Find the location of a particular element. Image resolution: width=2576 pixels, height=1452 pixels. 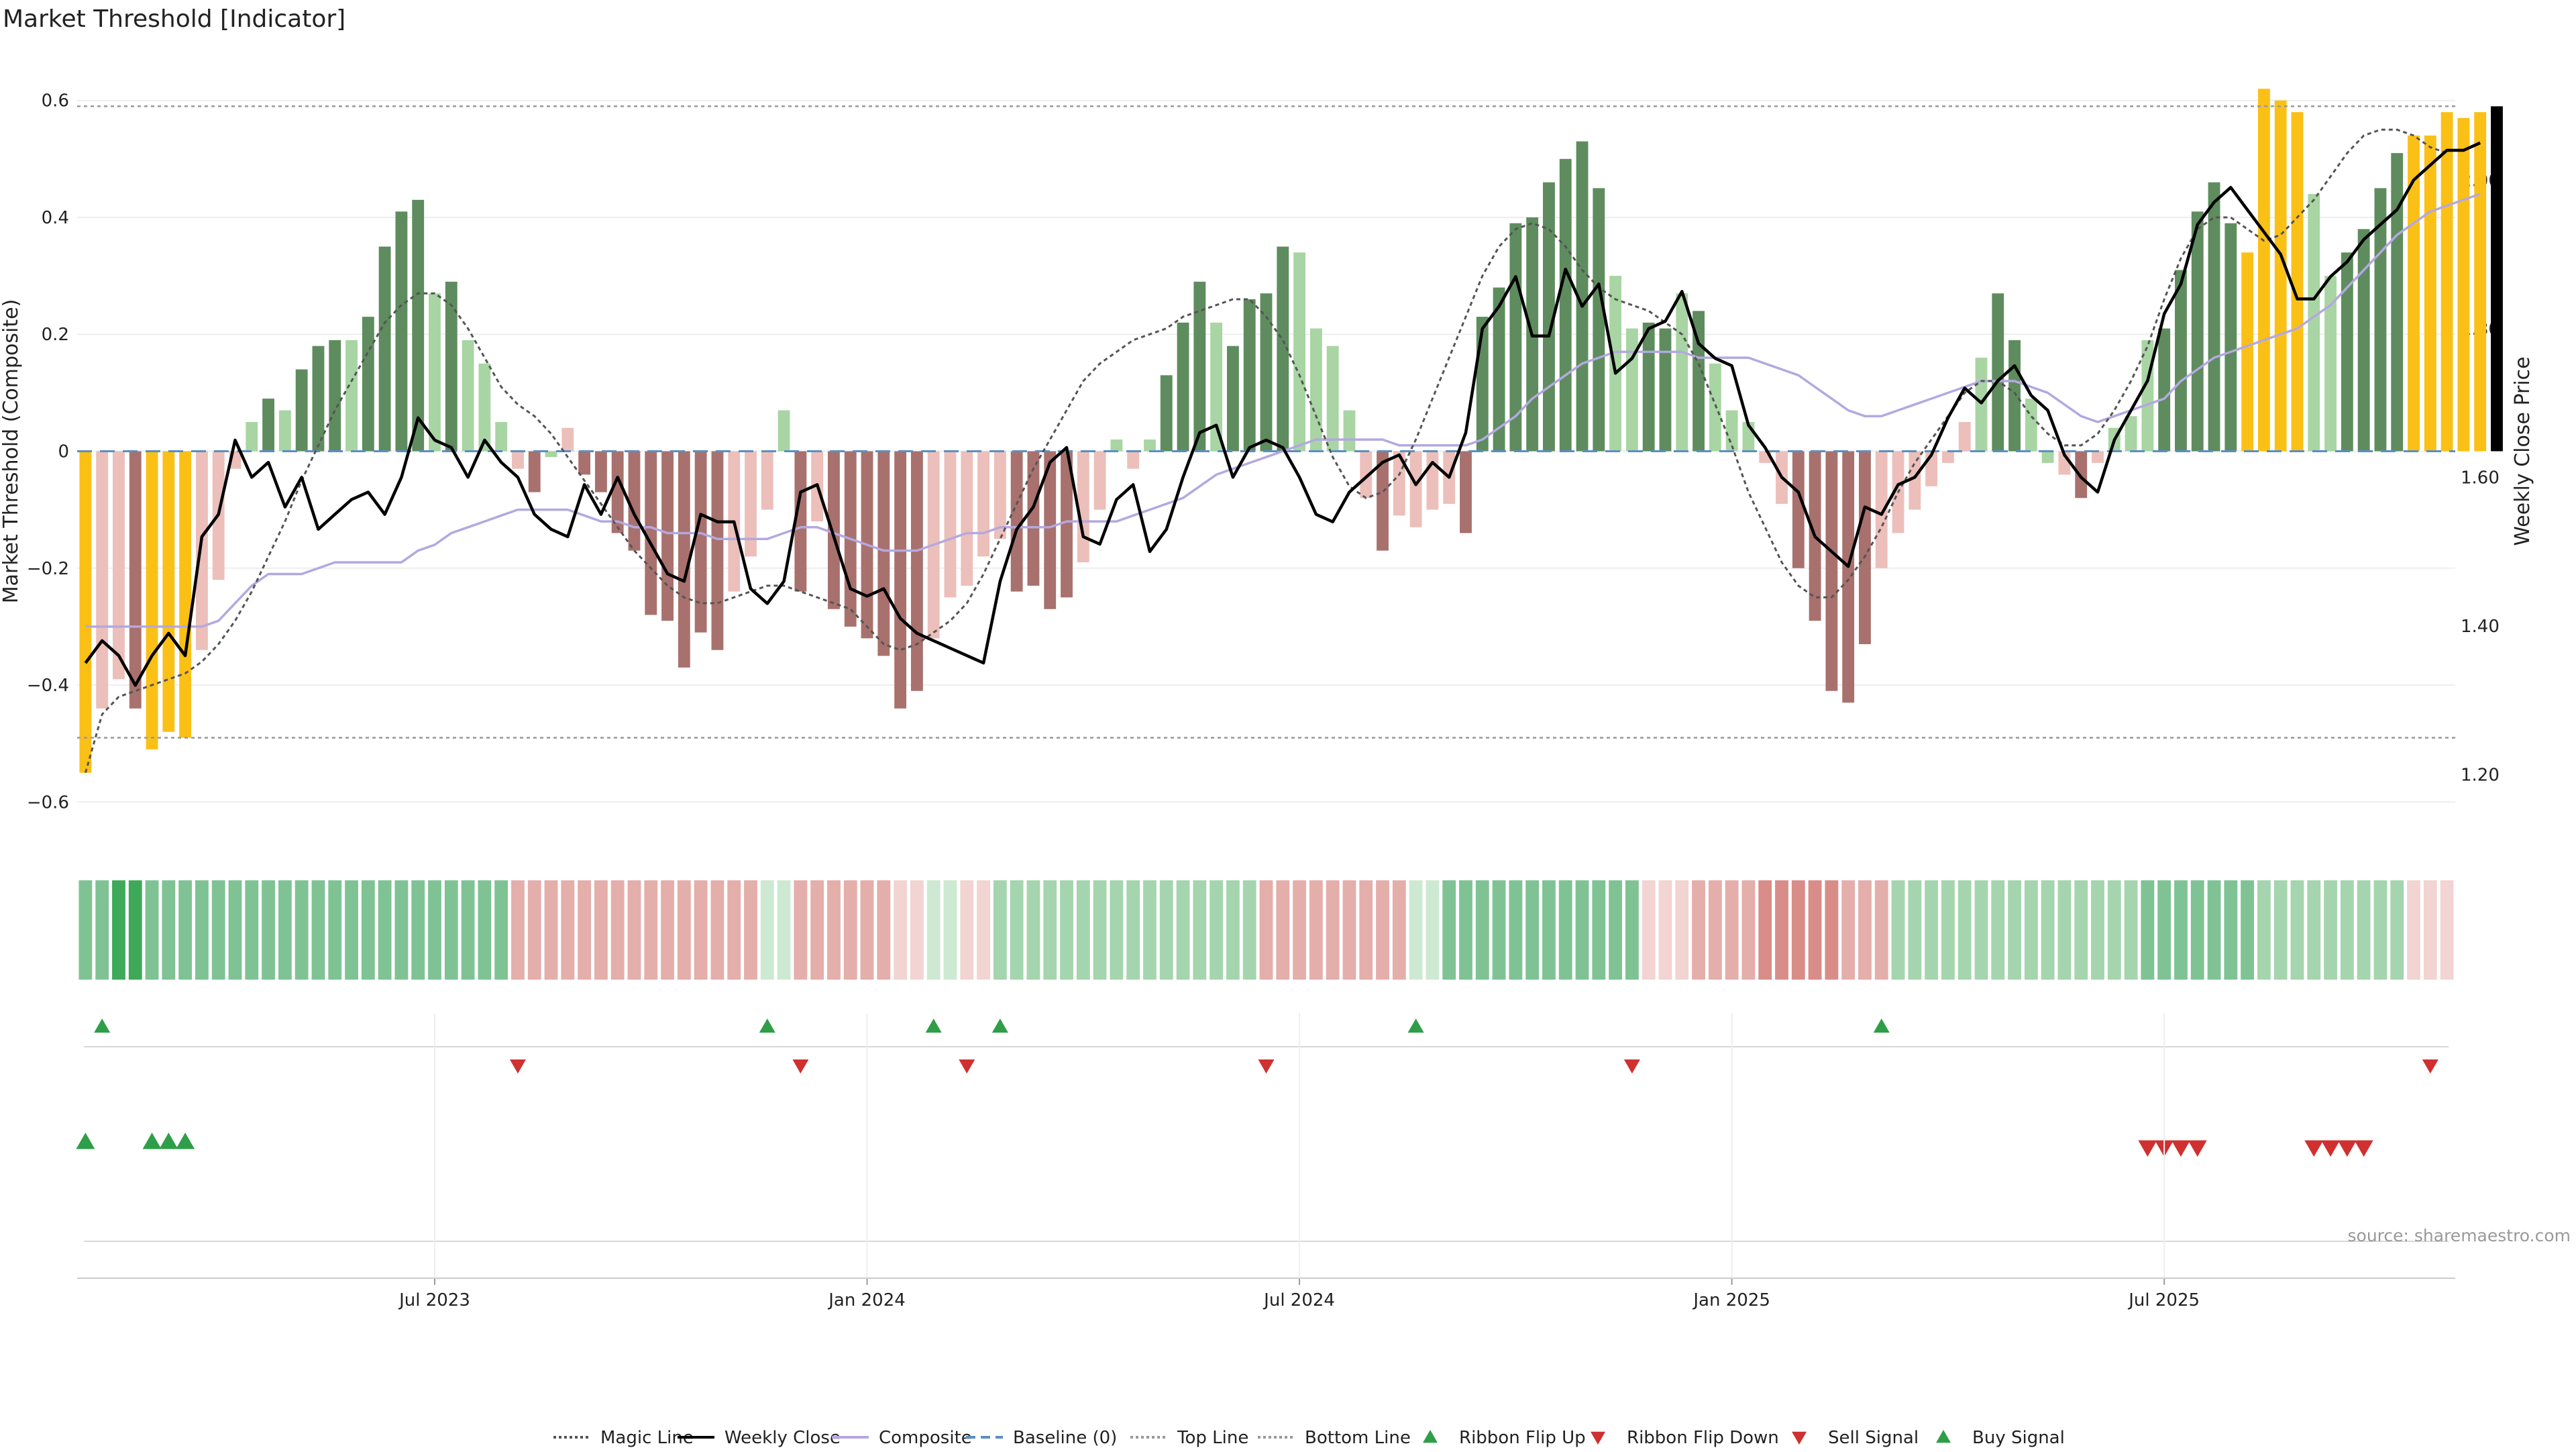

y-tick-label: 0.2 is located at coordinates (55, 335).